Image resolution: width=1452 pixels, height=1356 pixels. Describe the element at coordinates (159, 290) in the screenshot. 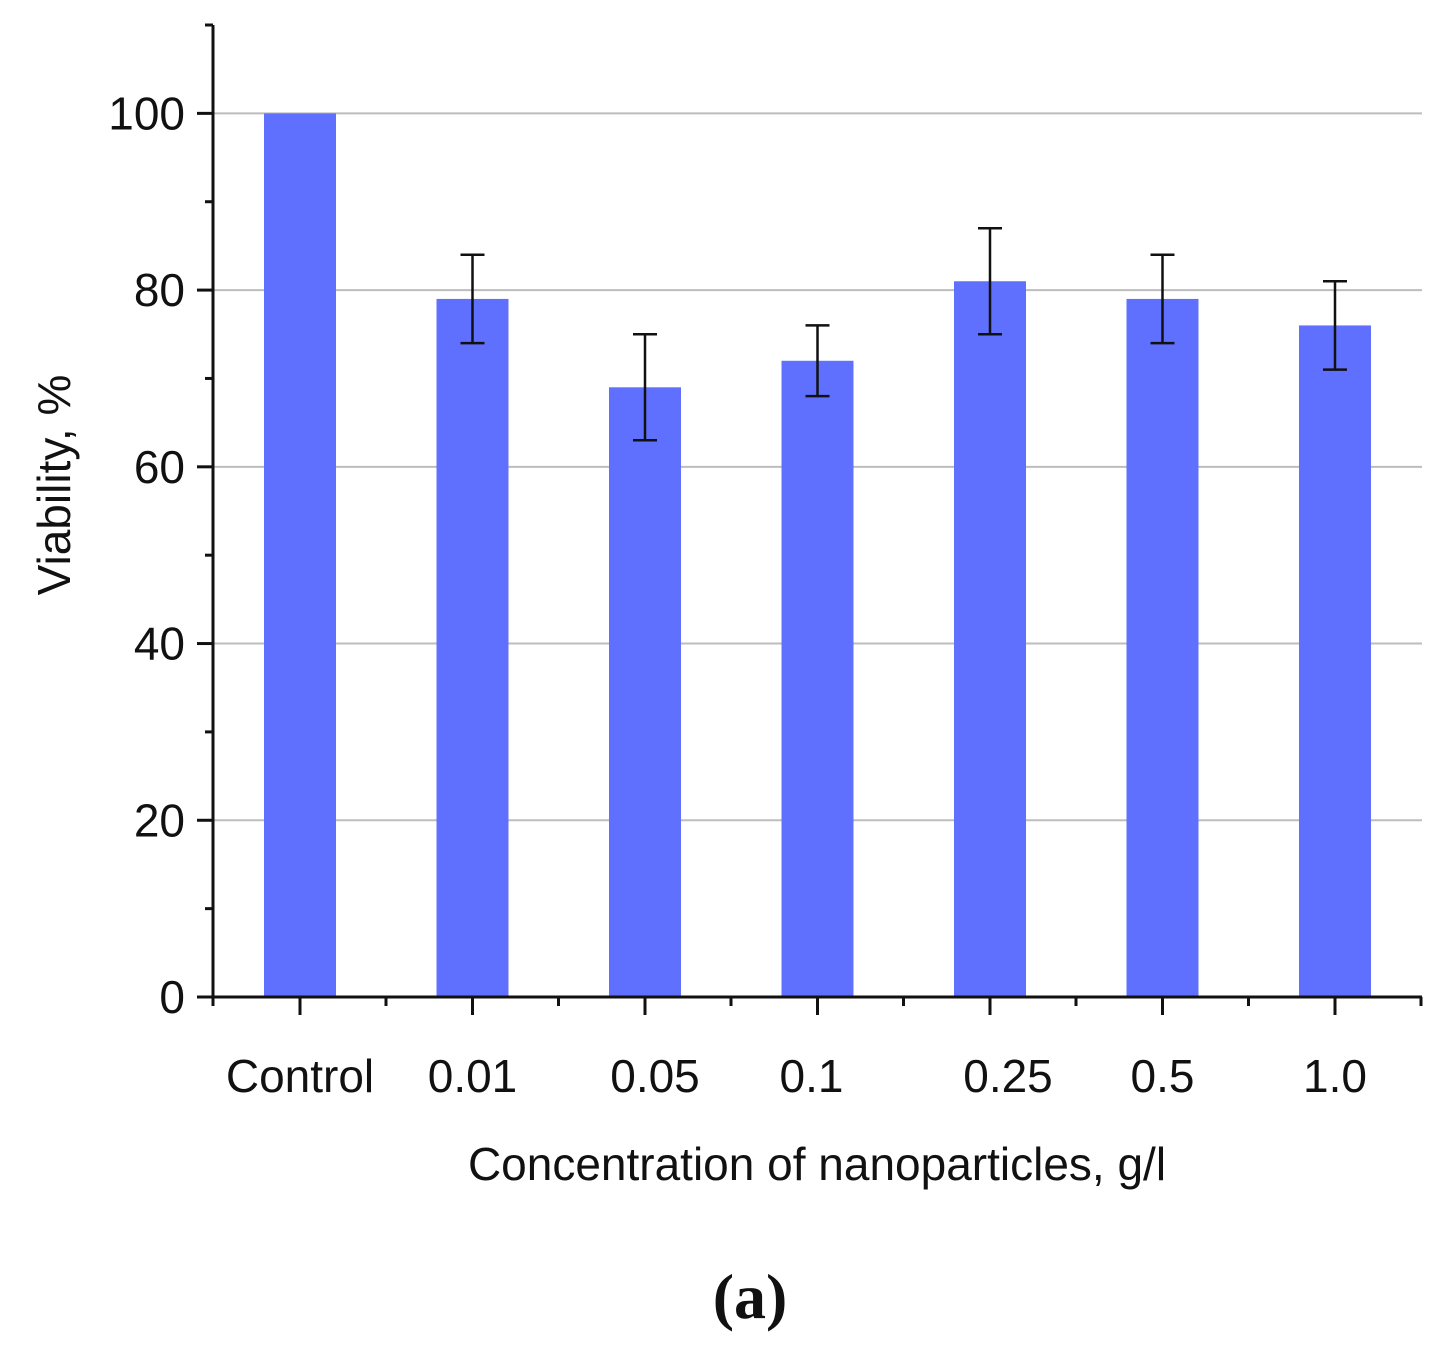

I see `y-tick-label: 80` at that location.